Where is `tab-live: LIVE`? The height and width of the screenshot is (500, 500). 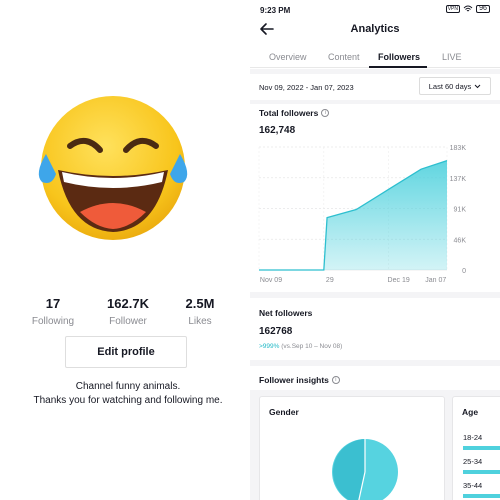
tab-live: LIVE is located at coordinates (452, 57).